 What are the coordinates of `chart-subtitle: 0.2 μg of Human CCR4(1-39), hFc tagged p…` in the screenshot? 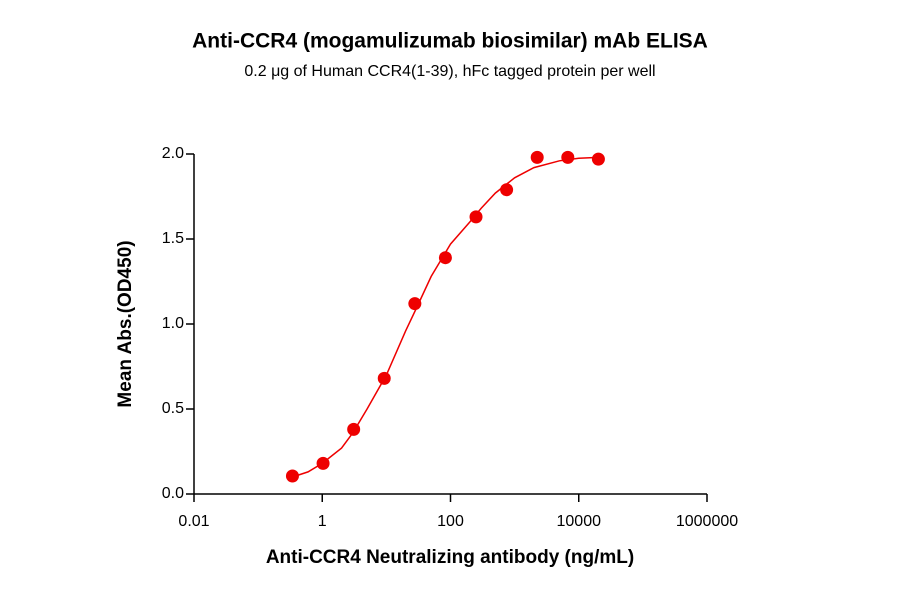 It's located at (449, 71).